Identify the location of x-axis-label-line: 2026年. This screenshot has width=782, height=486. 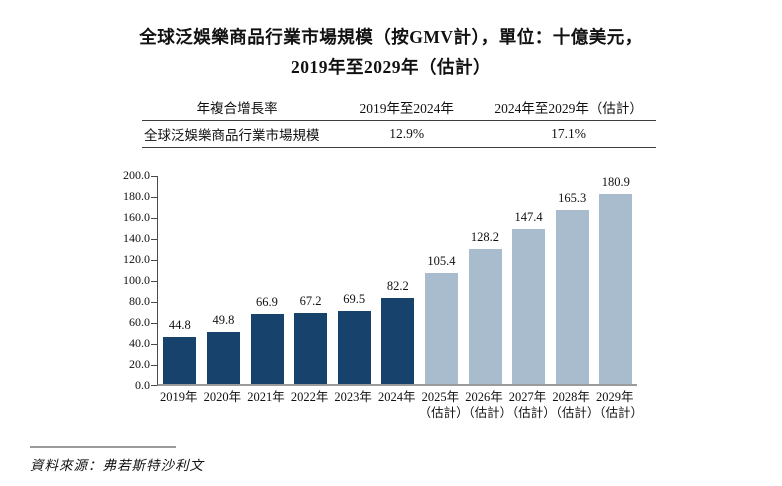
(484, 397).